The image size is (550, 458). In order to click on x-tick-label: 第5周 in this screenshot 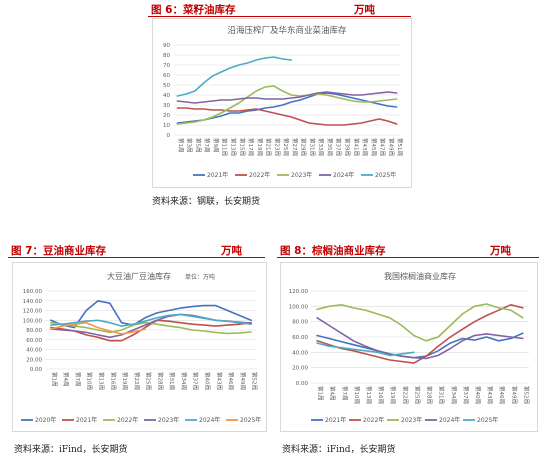, I will do `click(198, 145)`.